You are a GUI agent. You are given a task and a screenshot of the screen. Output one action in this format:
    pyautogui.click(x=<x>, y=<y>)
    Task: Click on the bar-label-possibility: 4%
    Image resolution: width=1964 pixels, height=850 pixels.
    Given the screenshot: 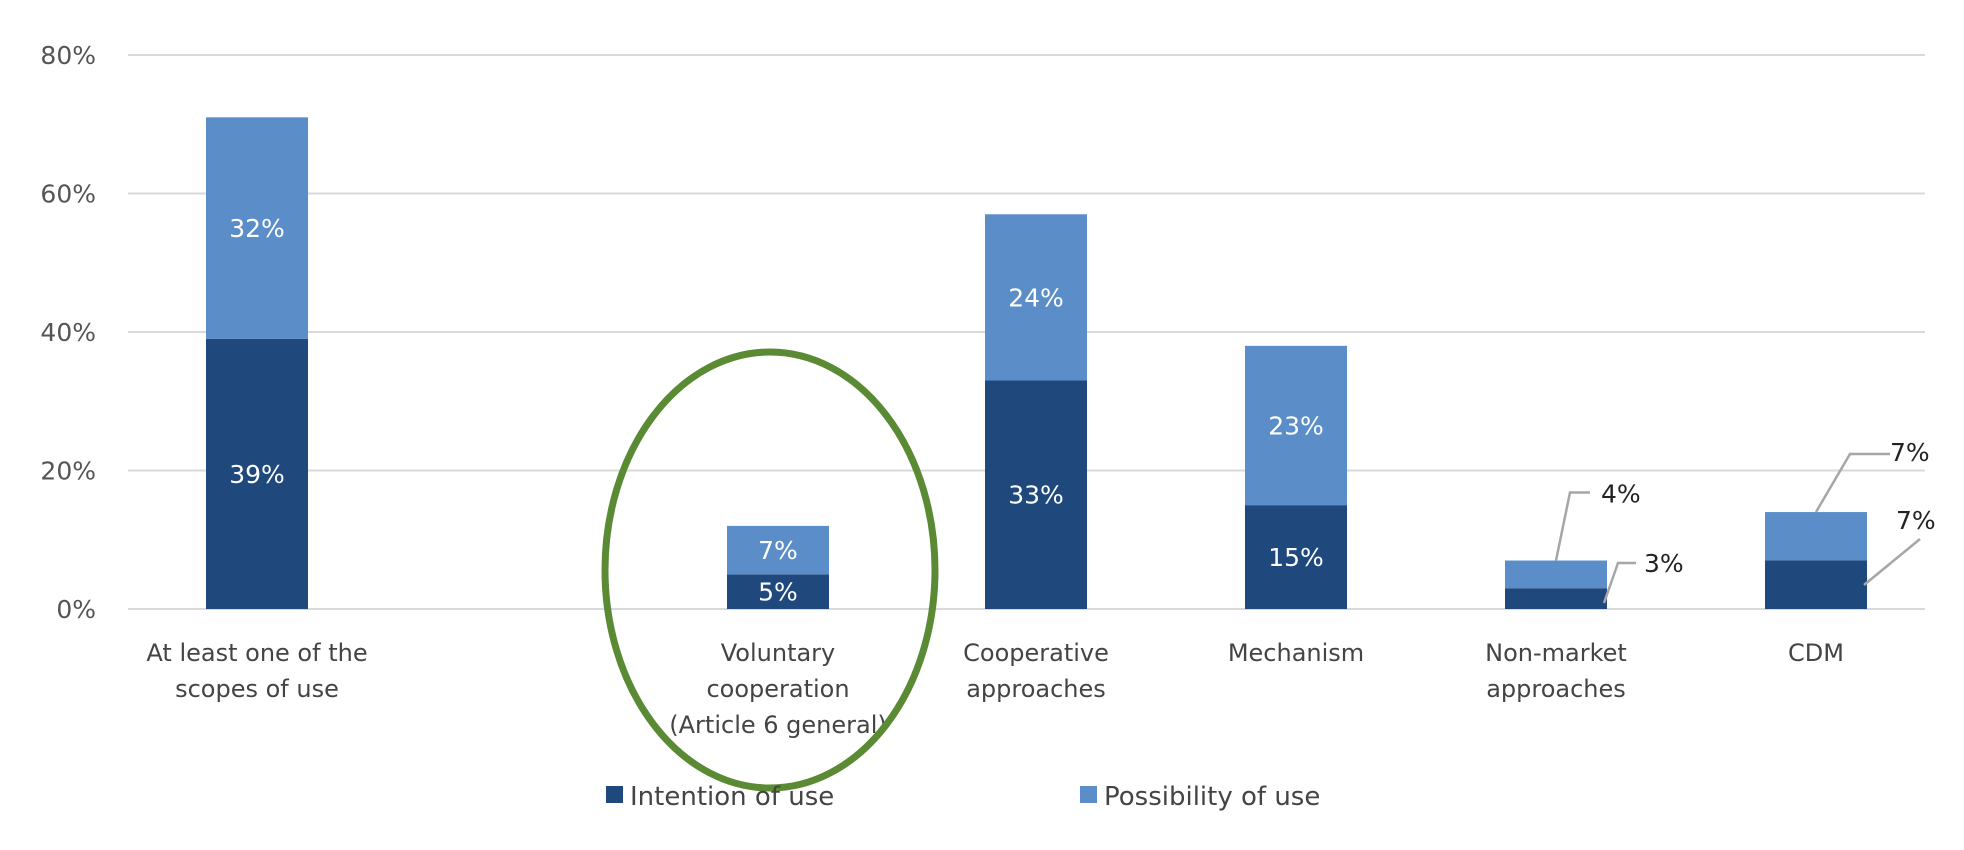 What is the action you would take?
    pyautogui.click(x=1621, y=494)
    